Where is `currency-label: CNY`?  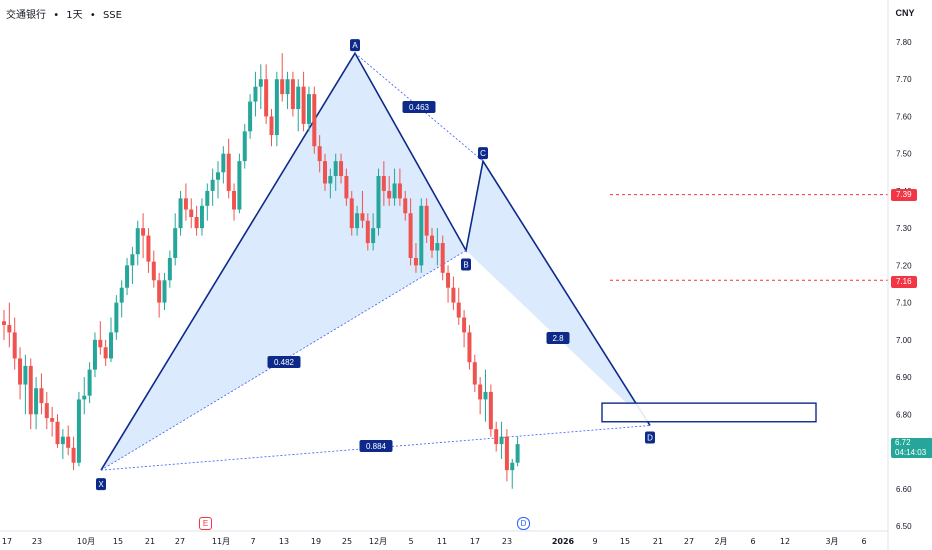 currency-label: CNY is located at coordinates (905, 13).